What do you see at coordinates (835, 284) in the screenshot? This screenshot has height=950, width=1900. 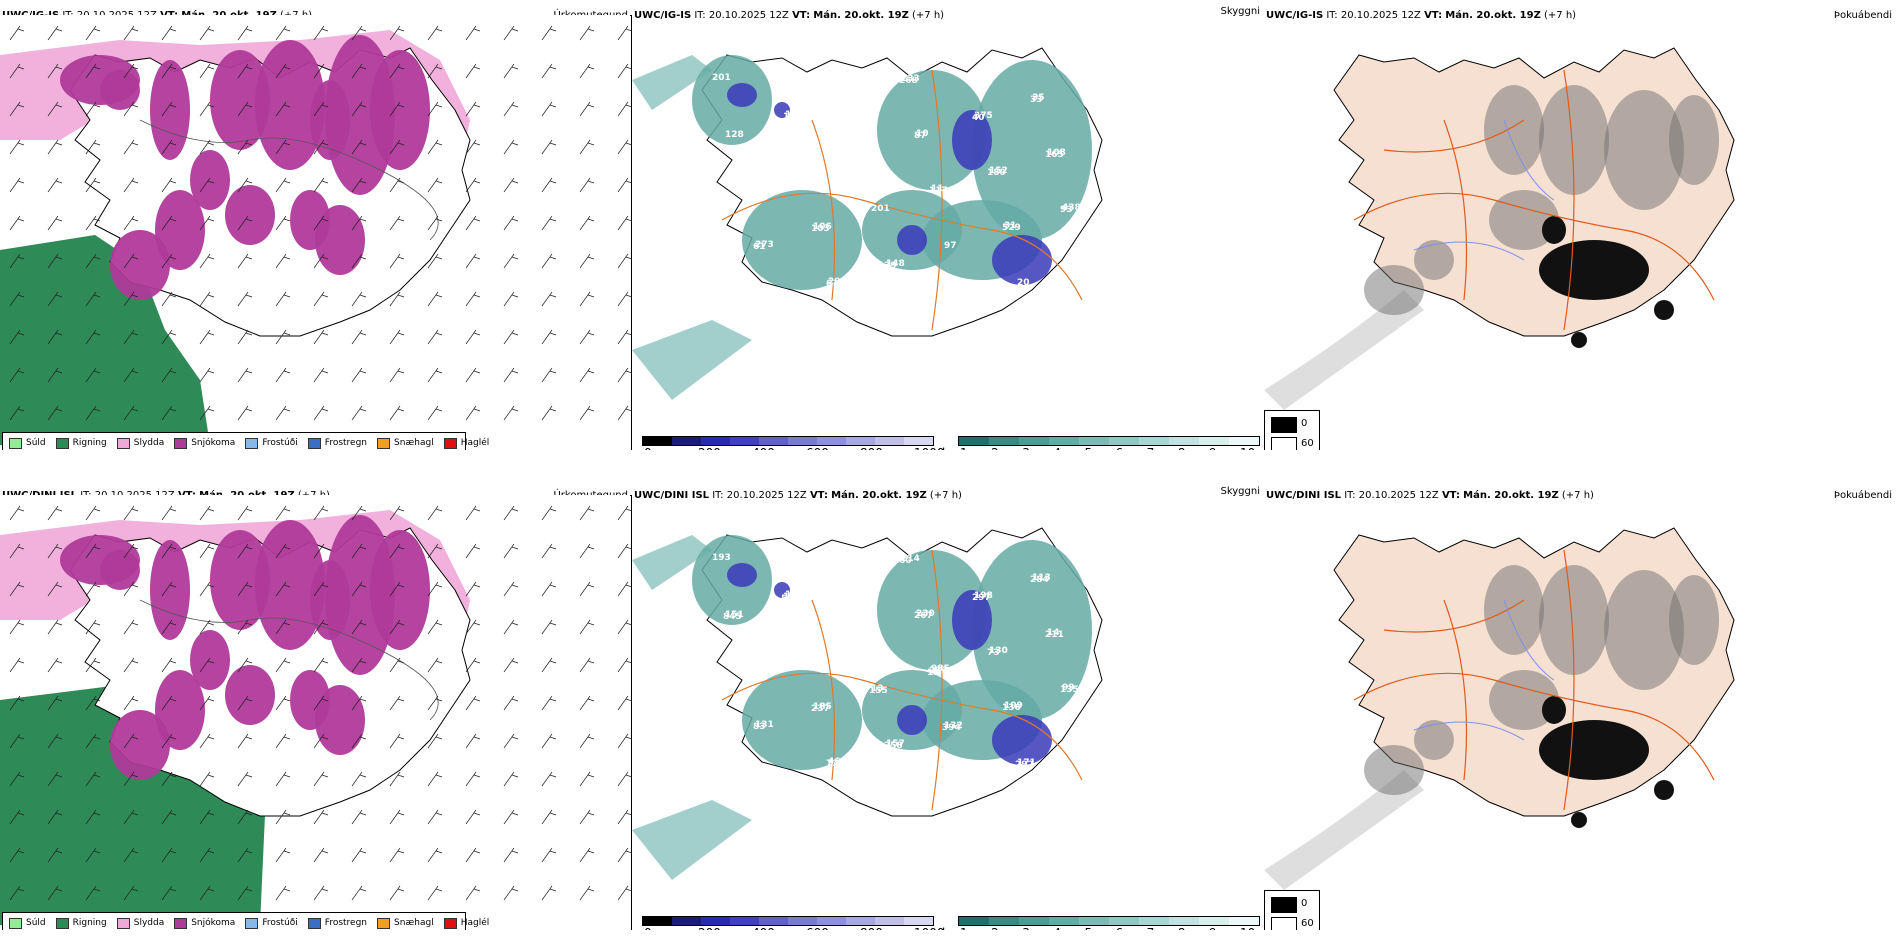 I see `cloud-base-label: 613` at bounding box center [835, 284].